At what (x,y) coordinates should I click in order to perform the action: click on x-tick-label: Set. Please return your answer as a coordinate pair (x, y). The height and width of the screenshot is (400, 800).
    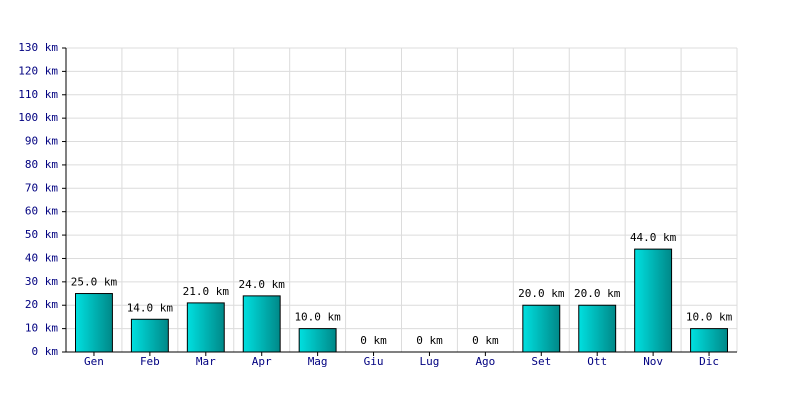
    Looking at the image, I should click on (541, 361).